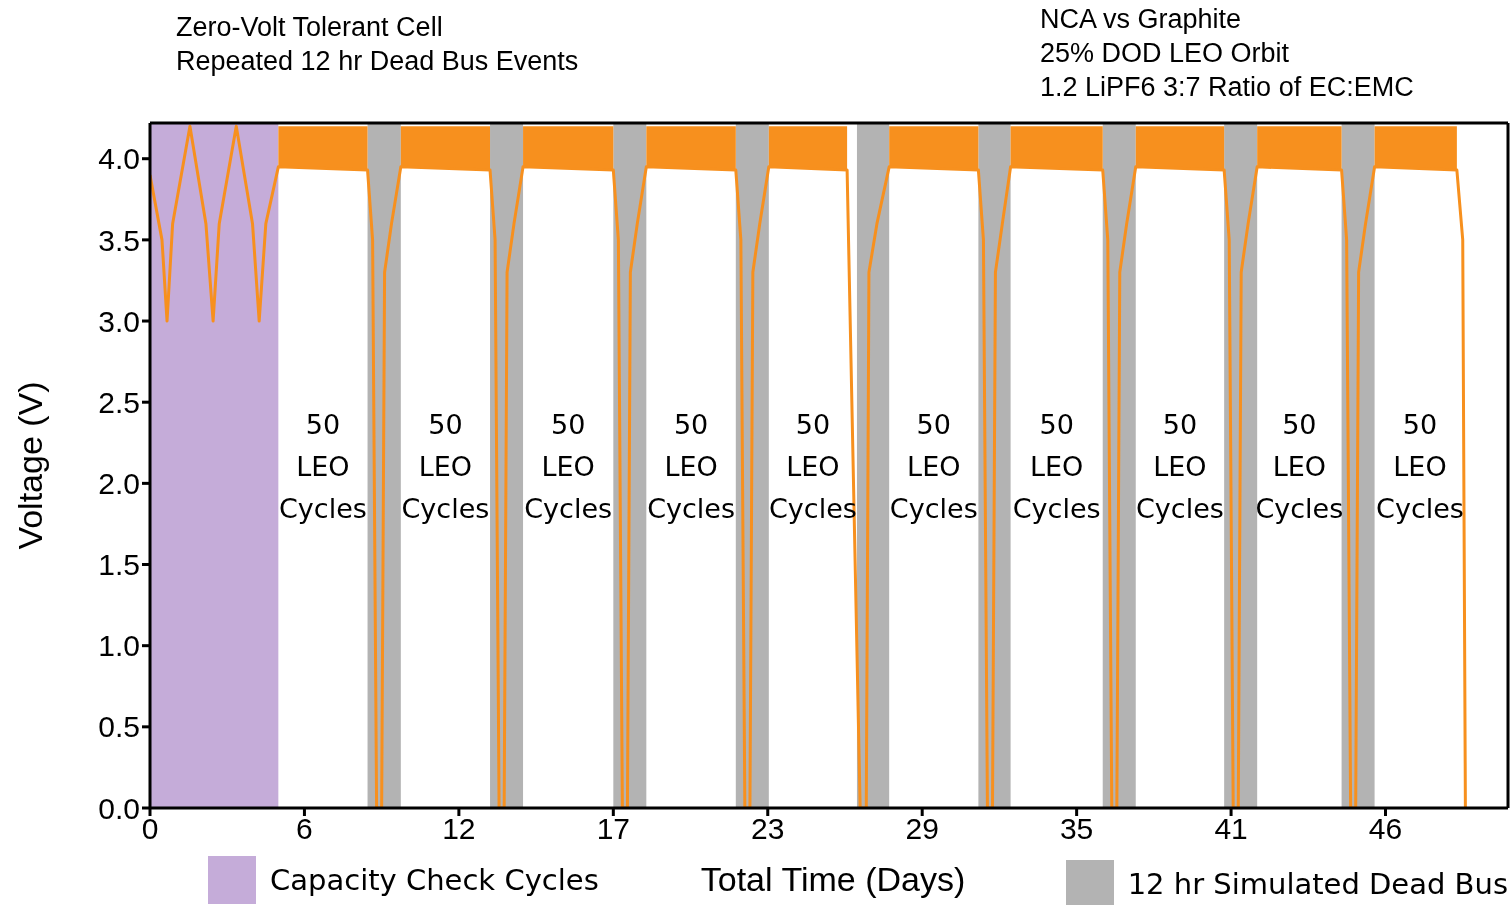  I want to click on y-tick-label: 3.5, so click(119, 240).